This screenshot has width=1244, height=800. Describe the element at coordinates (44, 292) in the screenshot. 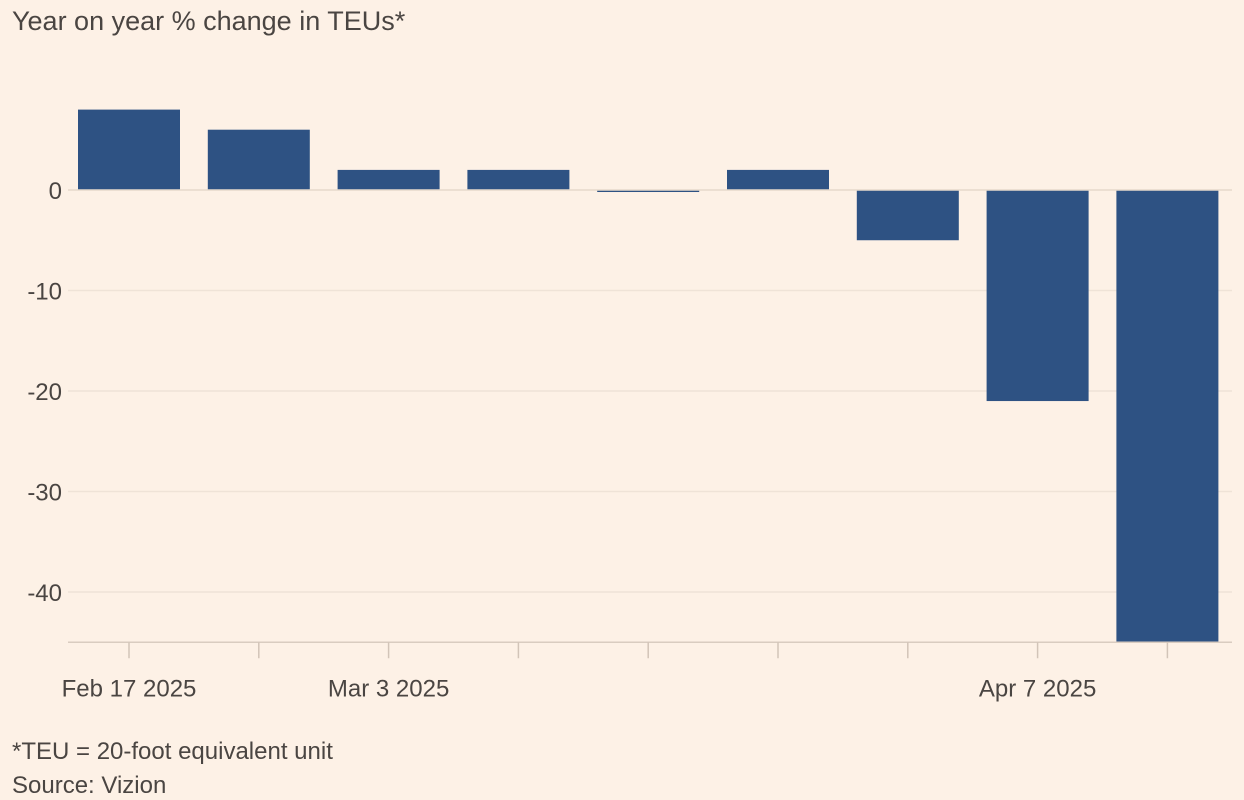

I see `y-tick-label: -10` at that location.